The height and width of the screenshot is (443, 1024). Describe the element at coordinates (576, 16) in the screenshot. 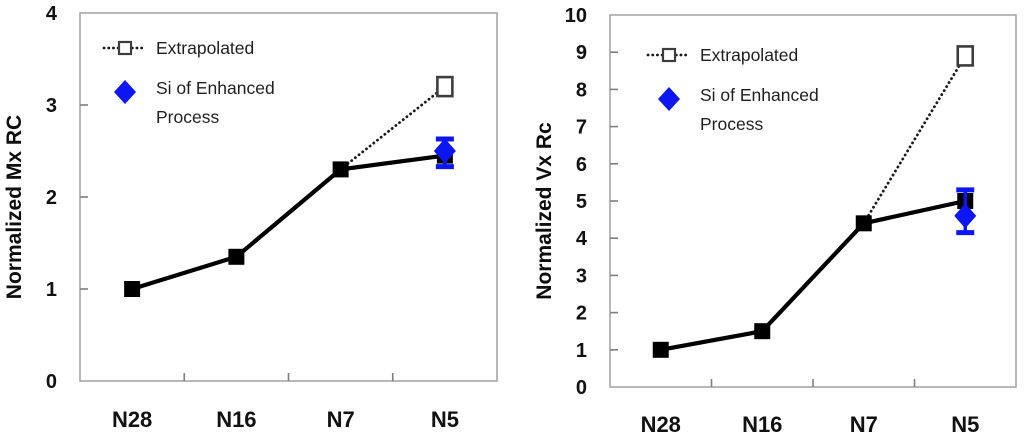

I see `y-tick-label: 10` at that location.